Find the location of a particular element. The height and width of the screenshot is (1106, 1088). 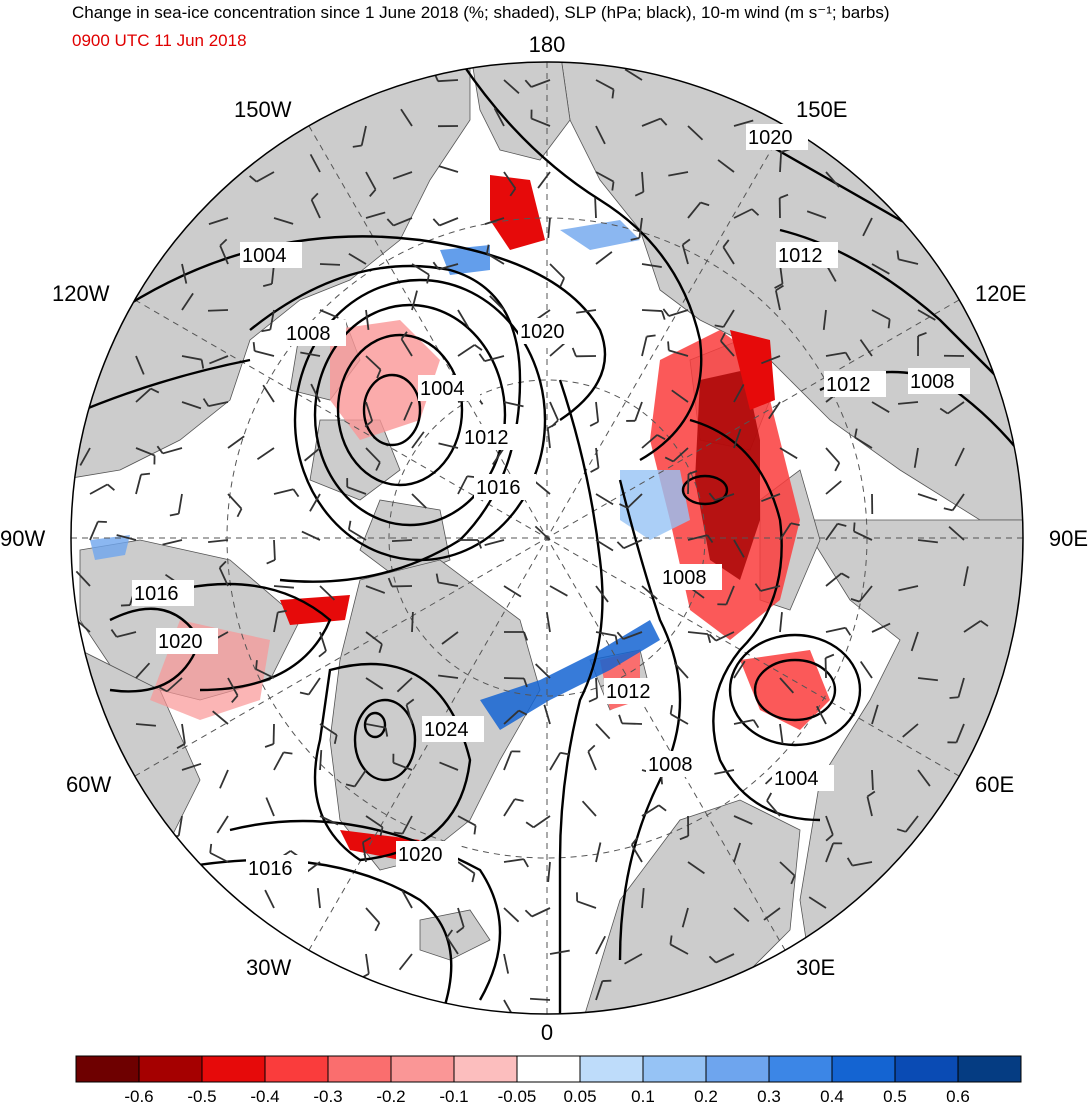

valid-time-label: 0900 UTC 11 Jun 2018 is located at coordinates (159, 40).